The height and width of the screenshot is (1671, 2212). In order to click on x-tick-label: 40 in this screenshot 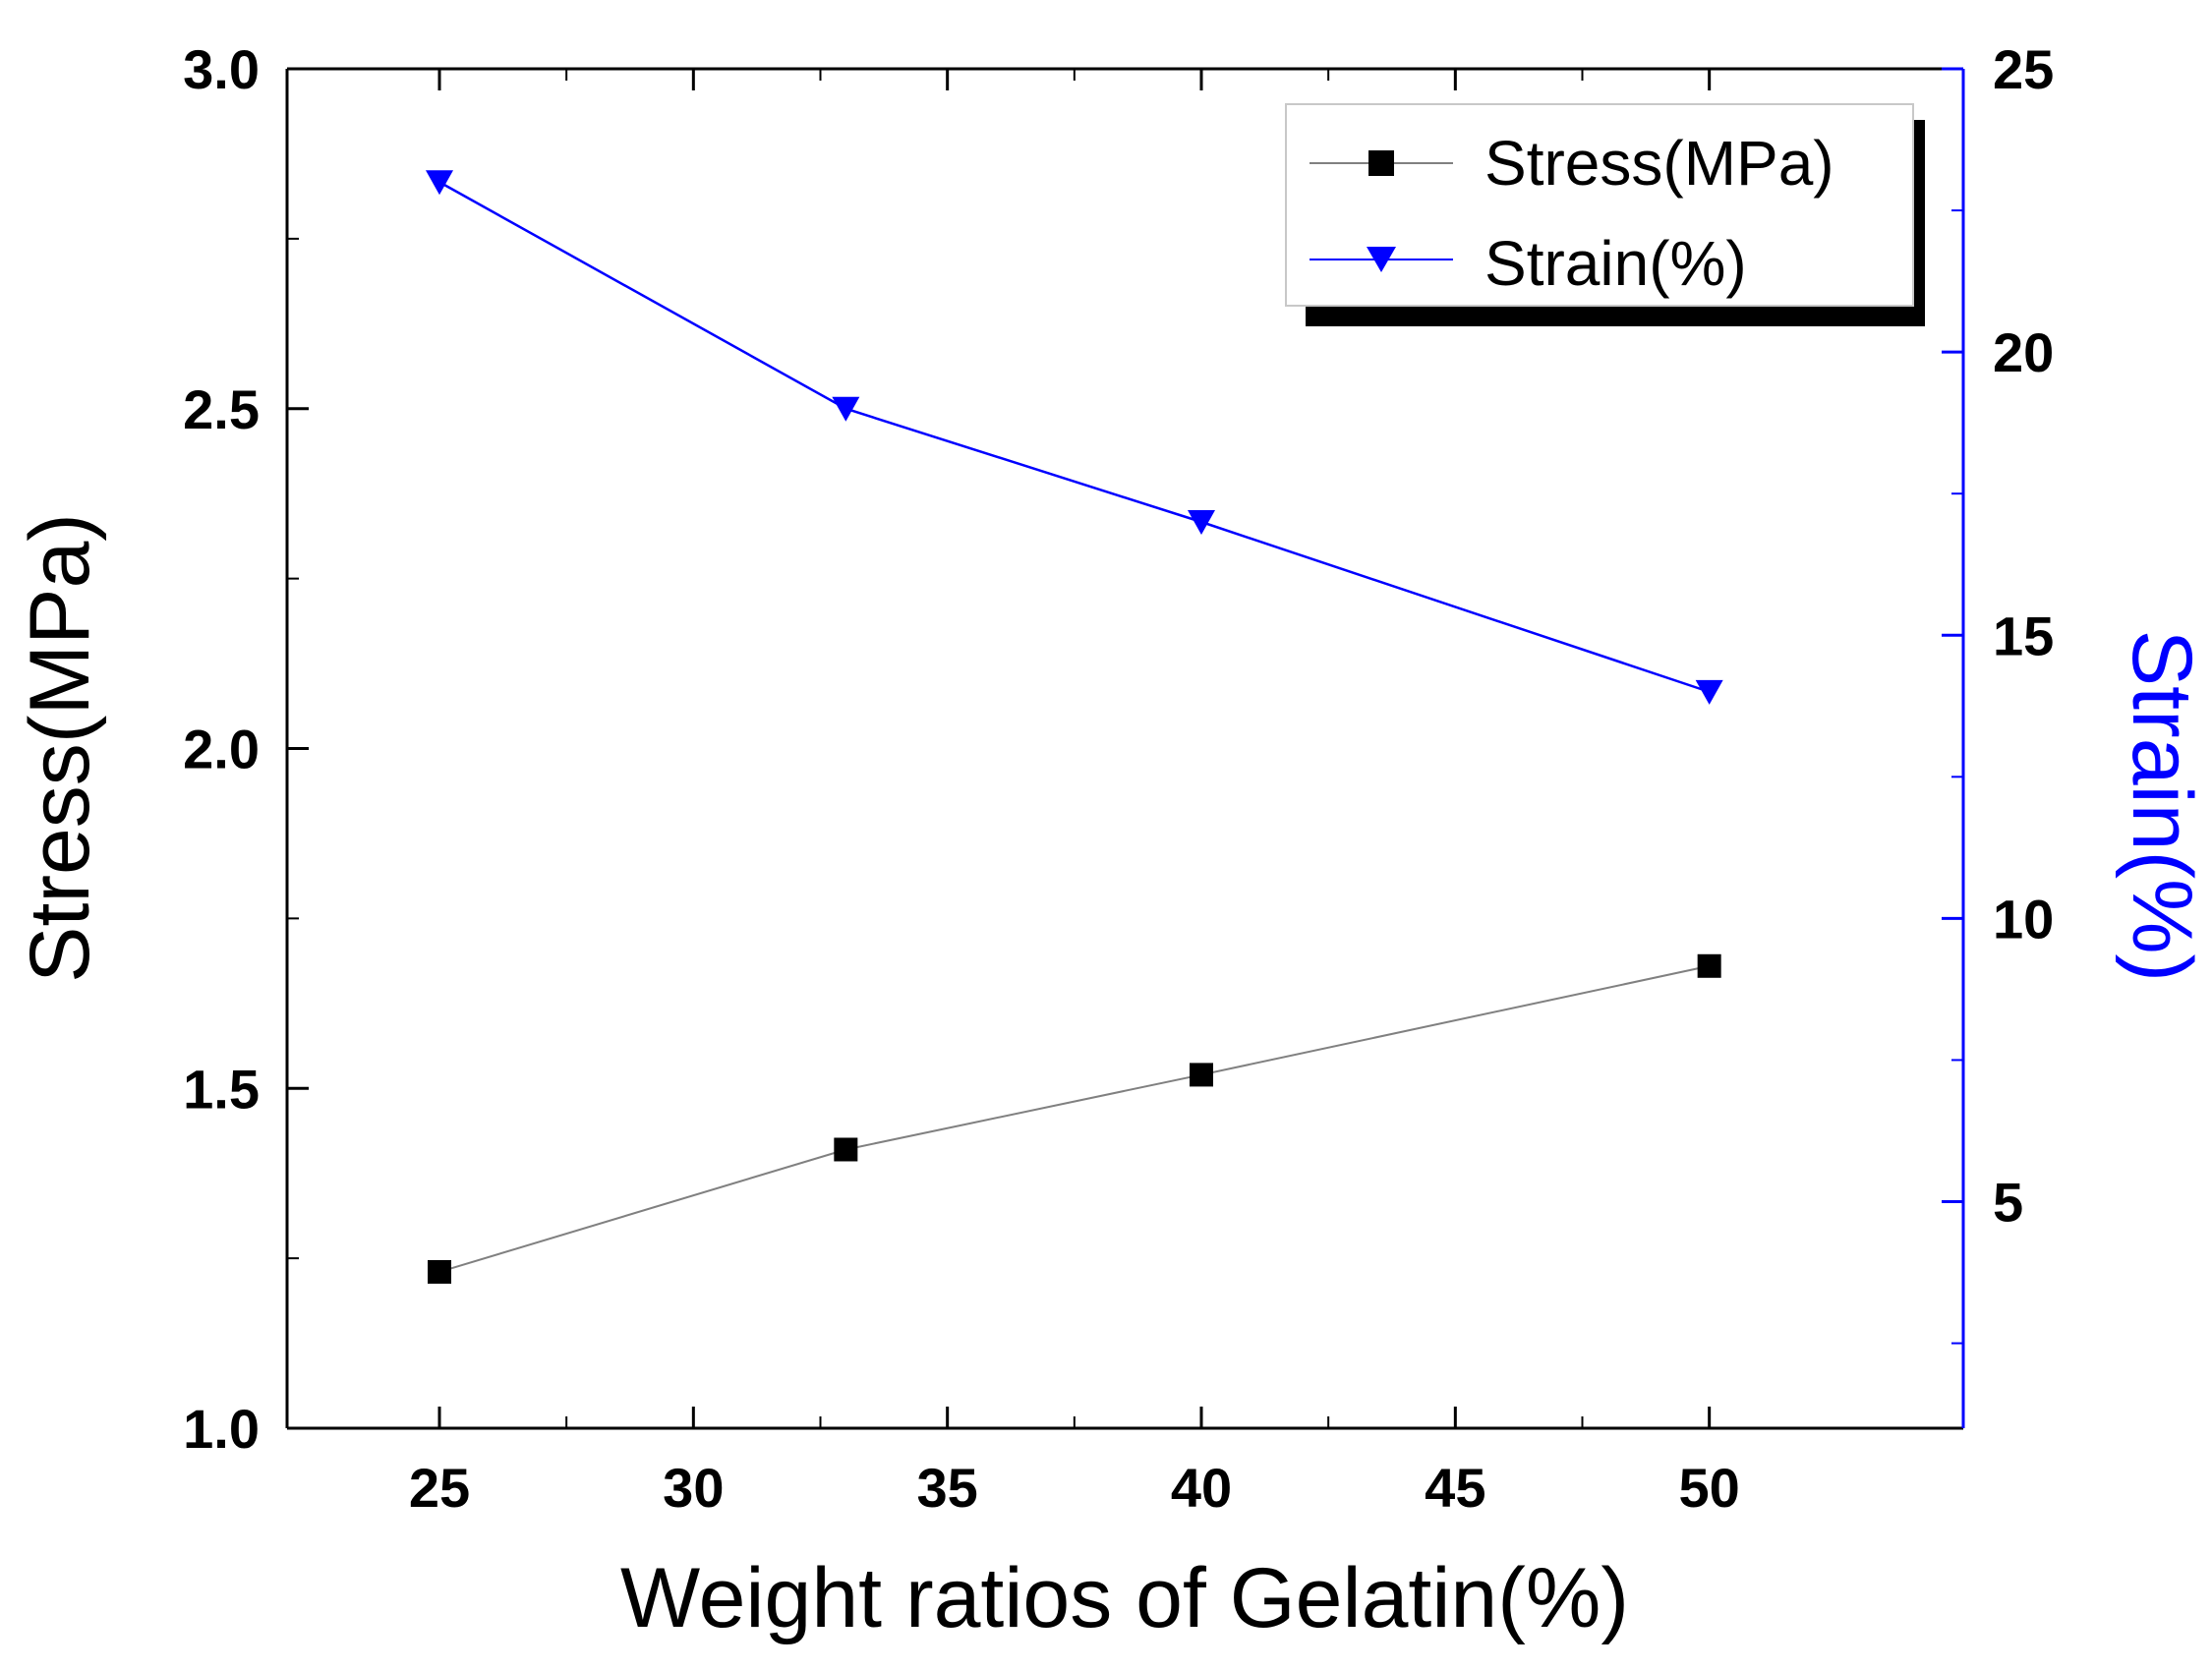, I will do `click(1201, 1488)`.